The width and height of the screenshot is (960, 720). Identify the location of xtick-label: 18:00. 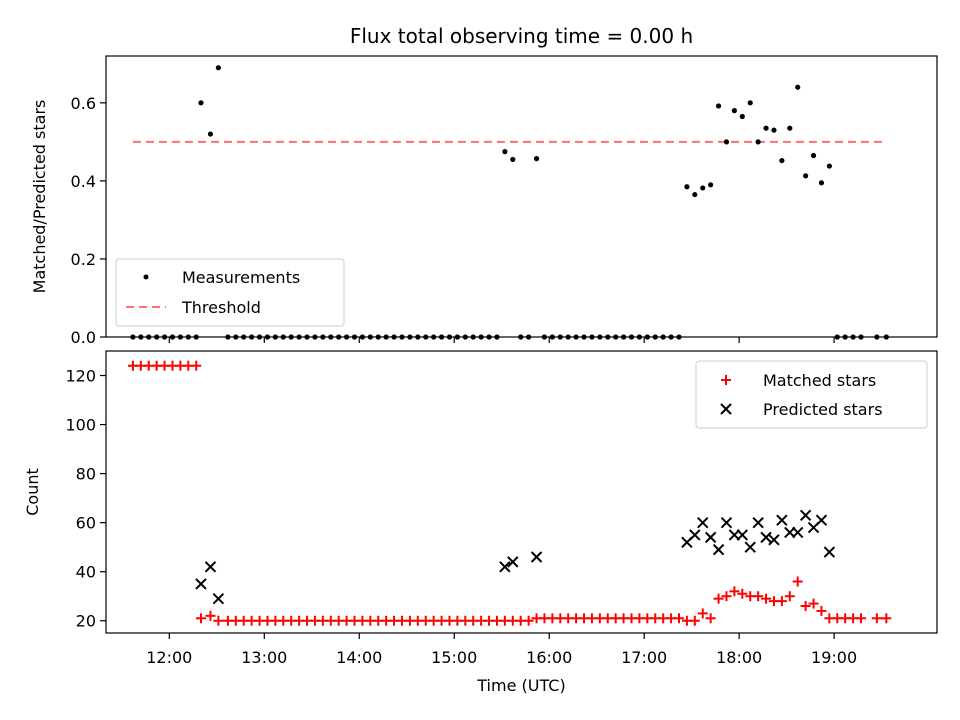
(739, 657).